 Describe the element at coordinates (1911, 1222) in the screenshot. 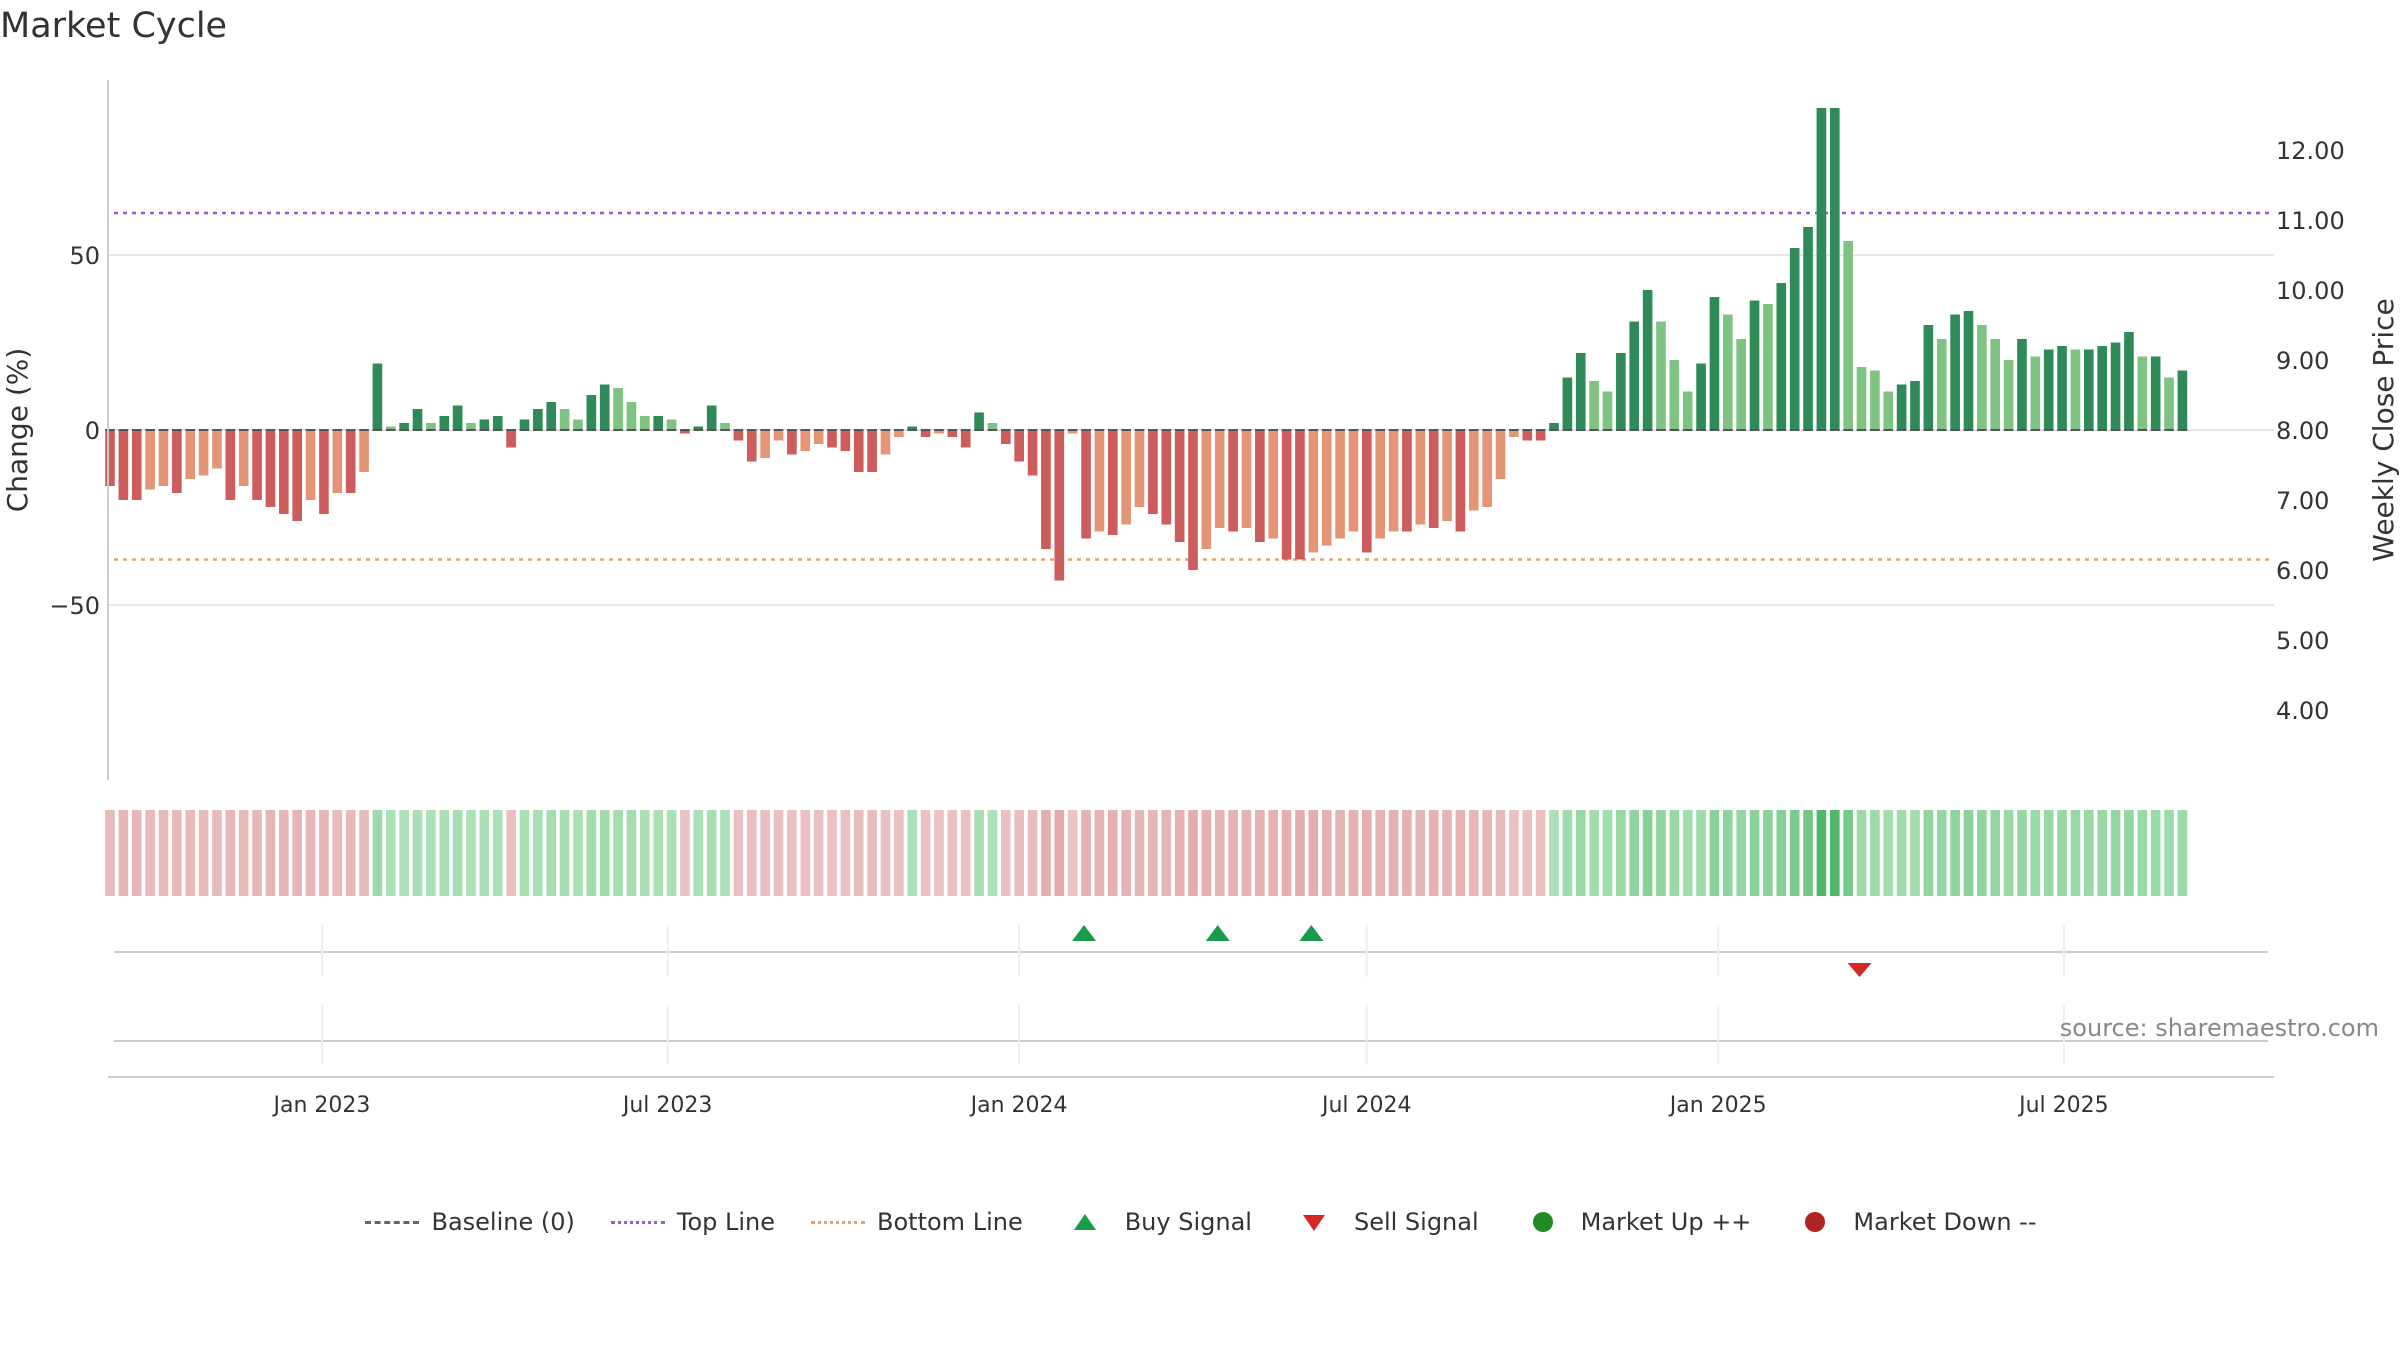

I see `legend-item: Market Down --` at that location.